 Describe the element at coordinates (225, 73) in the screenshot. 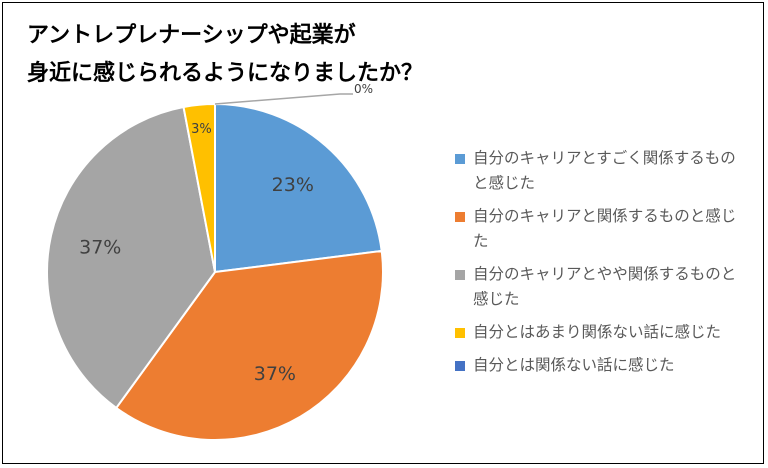

I see `chart-title-line-2: 身近に感じられるようになりましたか？` at that location.